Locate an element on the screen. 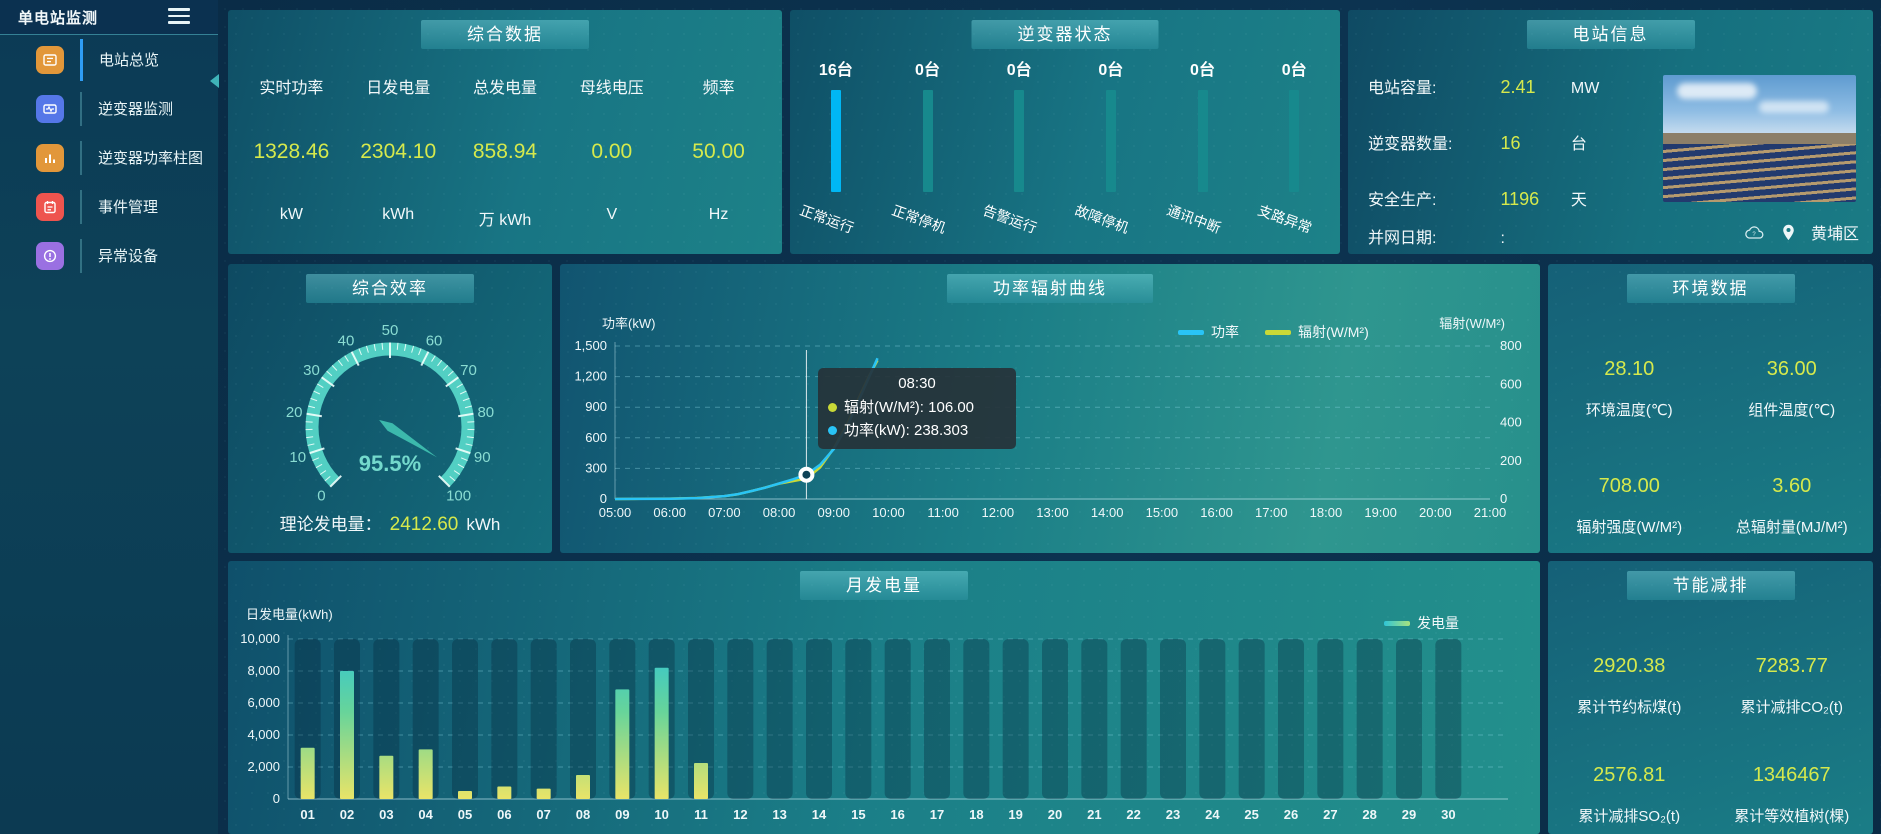 This screenshot has width=1881, height=834. svg-text: 07:00 is located at coordinates (724, 512).